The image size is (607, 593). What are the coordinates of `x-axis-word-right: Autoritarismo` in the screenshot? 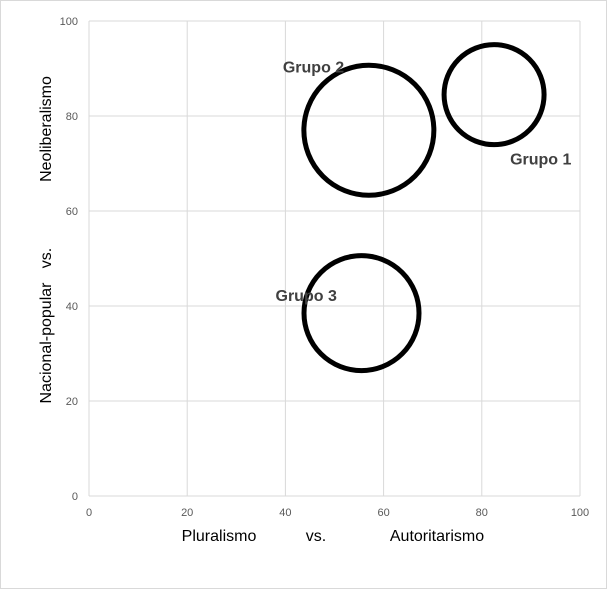 It's located at (437, 536).